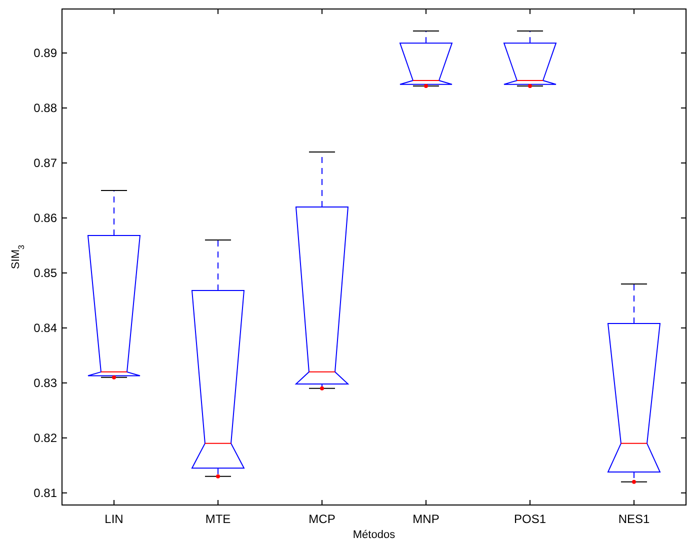 The height and width of the screenshot is (547, 687). Describe the element at coordinates (46, 163) in the screenshot. I see `y-tick-label: 0.87` at that location.